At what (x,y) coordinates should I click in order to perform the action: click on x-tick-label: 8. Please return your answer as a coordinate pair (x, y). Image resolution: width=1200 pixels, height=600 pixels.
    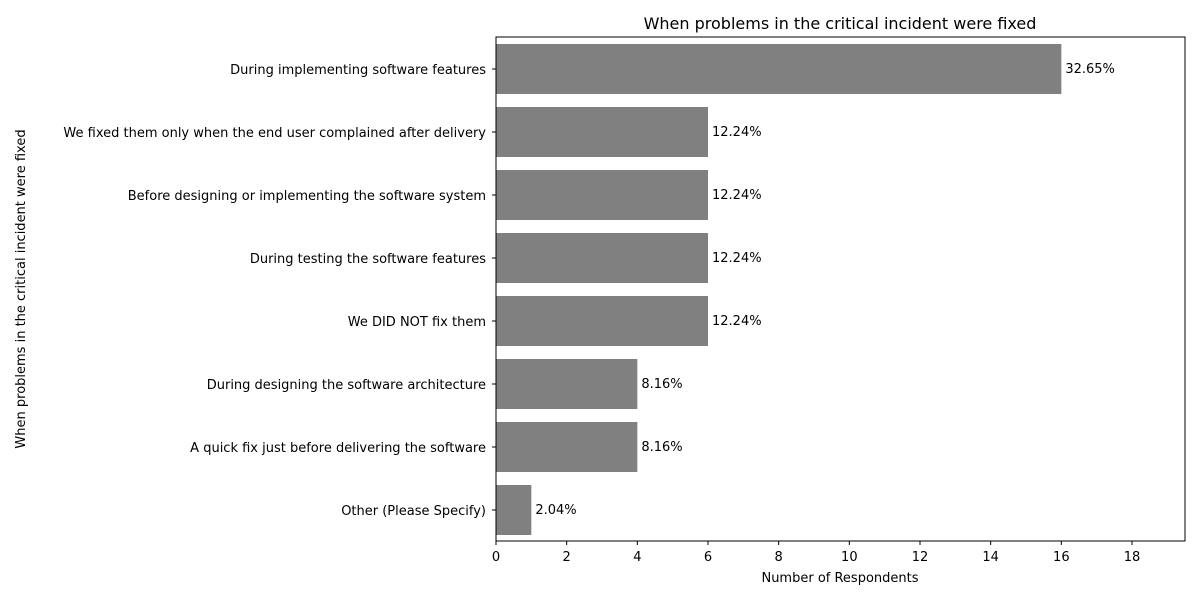
    Looking at the image, I should click on (779, 557).